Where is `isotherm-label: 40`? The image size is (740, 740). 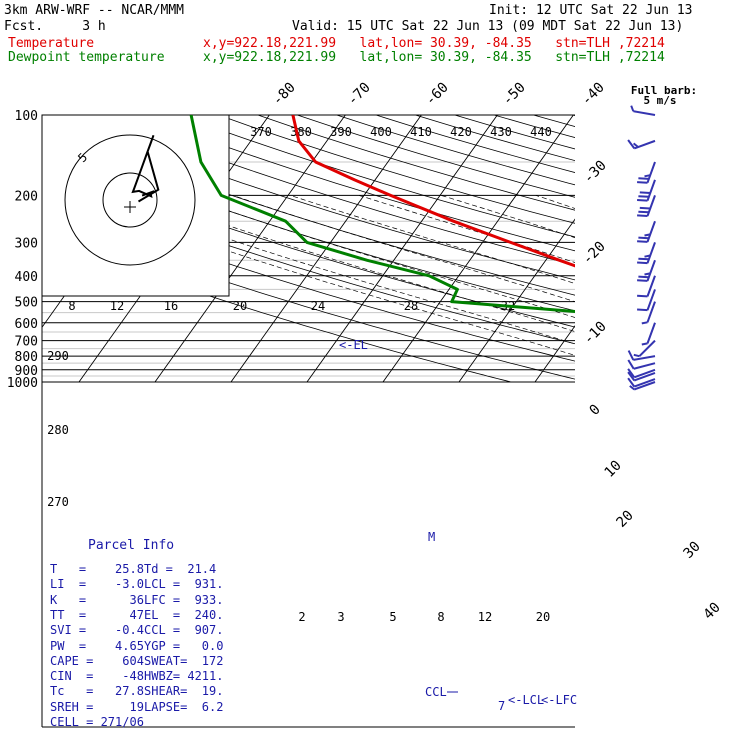
isotherm-label: 40 is located at coordinates (712, 611).